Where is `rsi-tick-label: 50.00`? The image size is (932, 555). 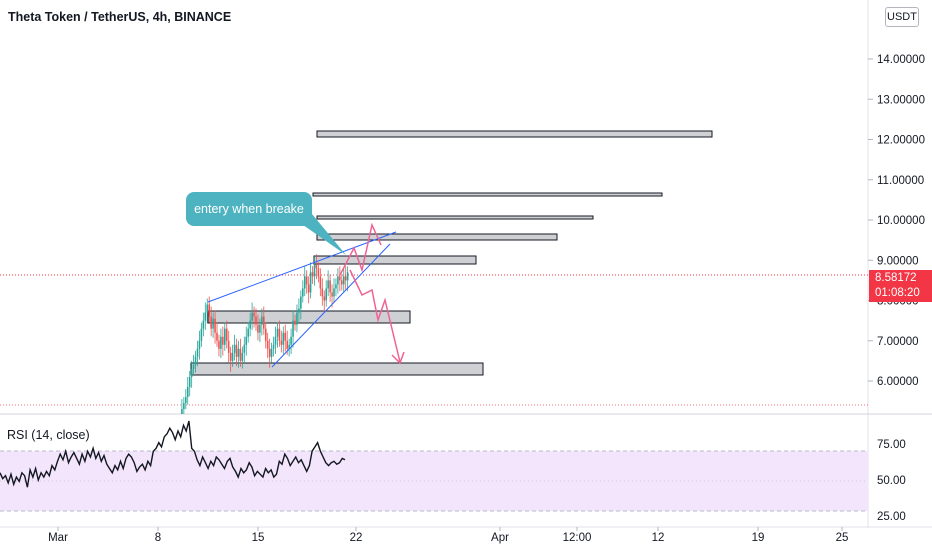
rsi-tick-label: 50.00 is located at coordinates (891, 481).